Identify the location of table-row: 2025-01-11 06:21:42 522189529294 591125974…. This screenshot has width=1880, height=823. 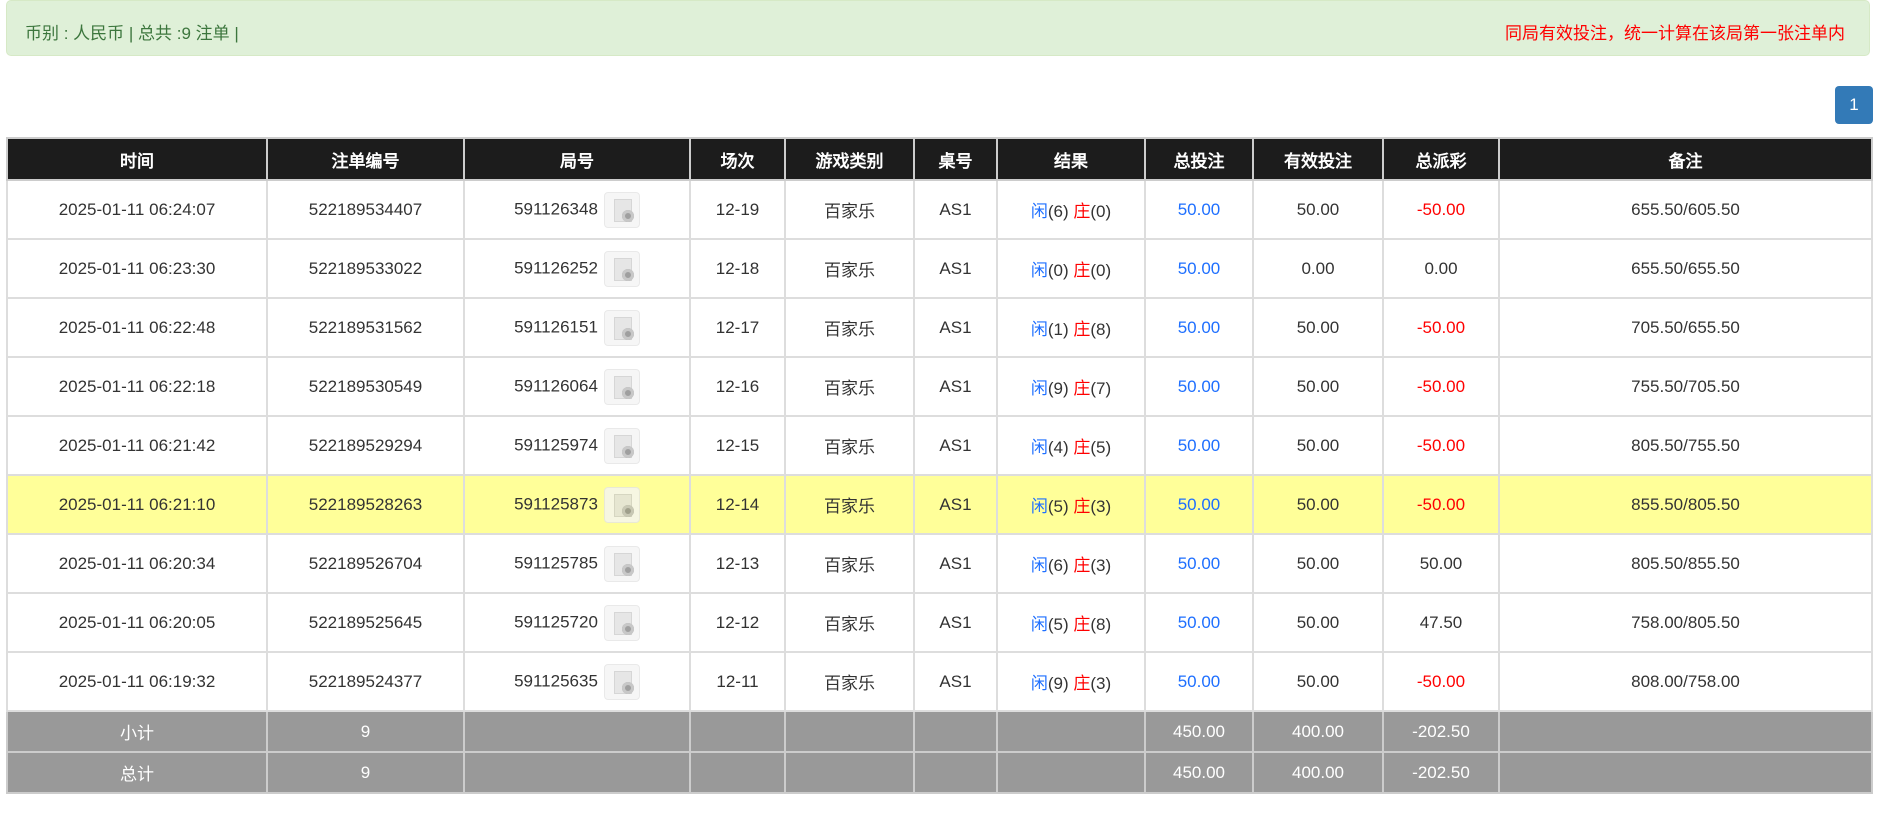
(939, 445).